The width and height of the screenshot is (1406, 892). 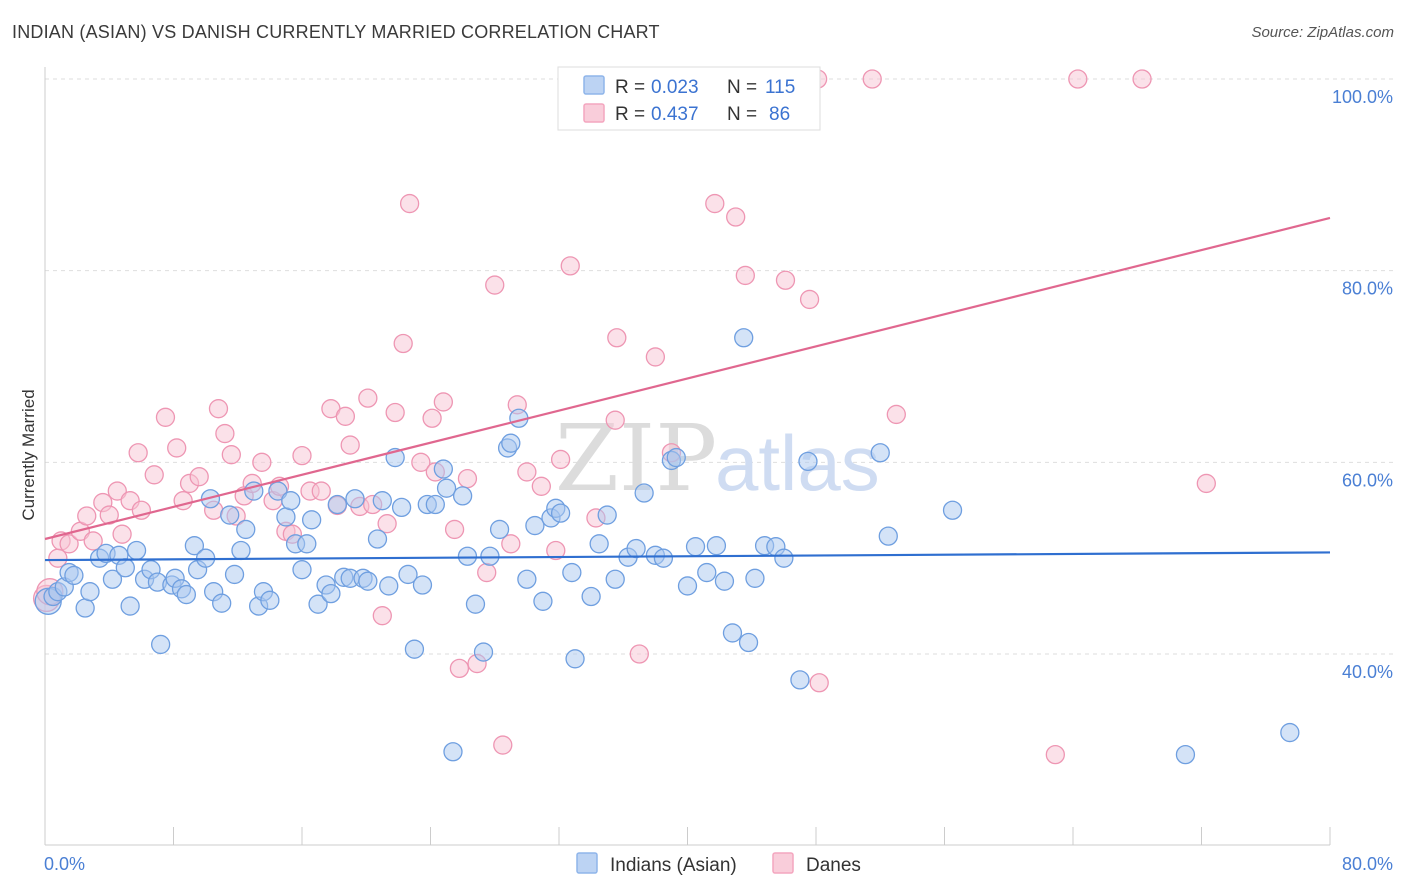 I want to click on bottom-legend-swatch-indians, so click(x=587, y=863).